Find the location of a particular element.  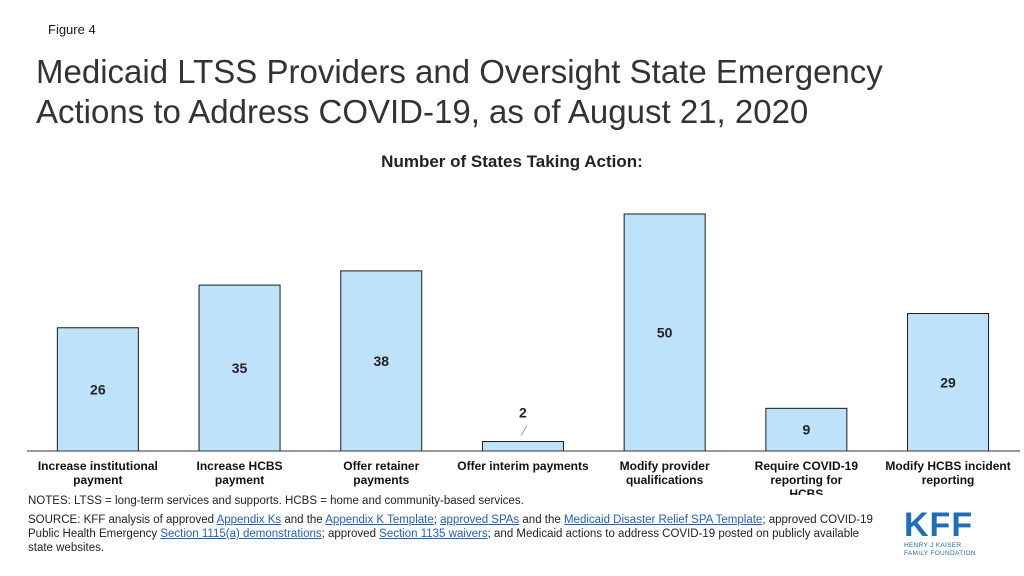

bar-value-label-3: 38 is located at coordinates (381, 361).